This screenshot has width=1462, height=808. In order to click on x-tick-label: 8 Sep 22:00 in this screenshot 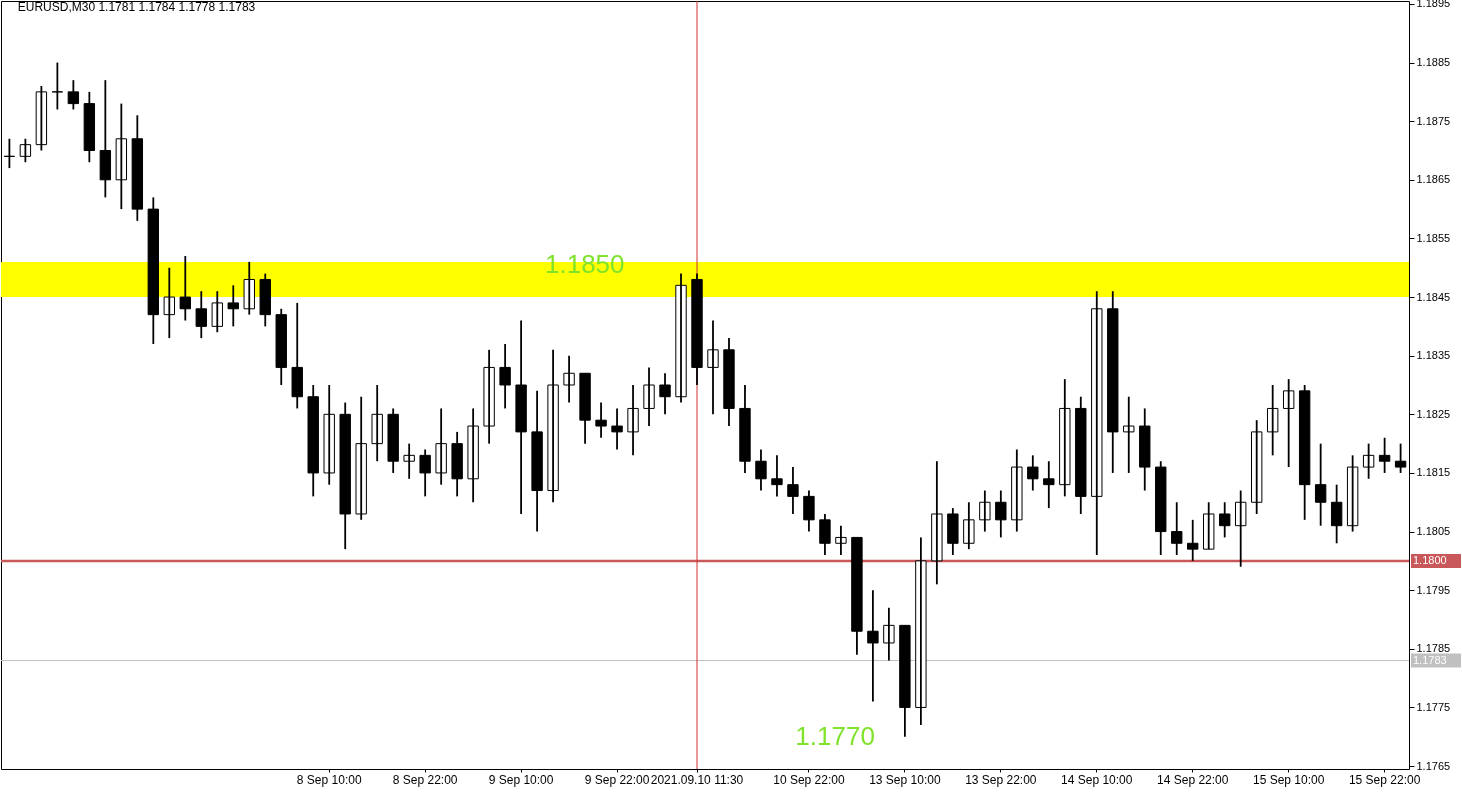, I will do `click(425, 779)`.